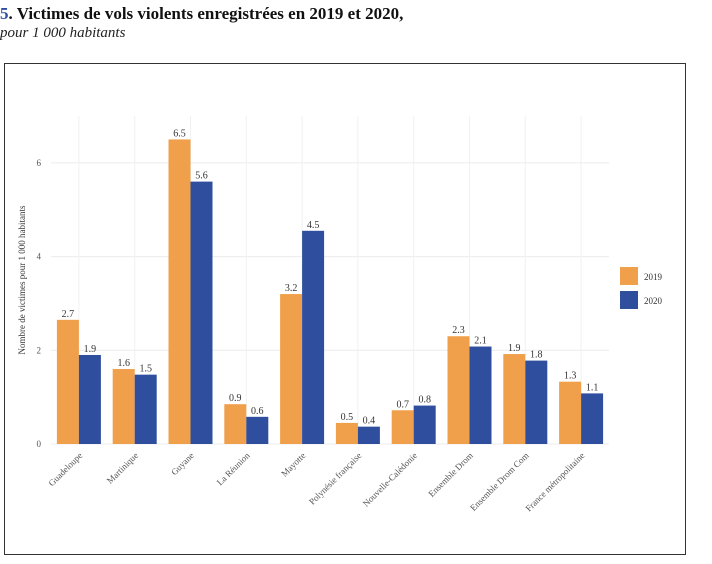  Describe the element at coordinates (653, 277) in the screenshot. I see `legend-label: 2019` at that location.